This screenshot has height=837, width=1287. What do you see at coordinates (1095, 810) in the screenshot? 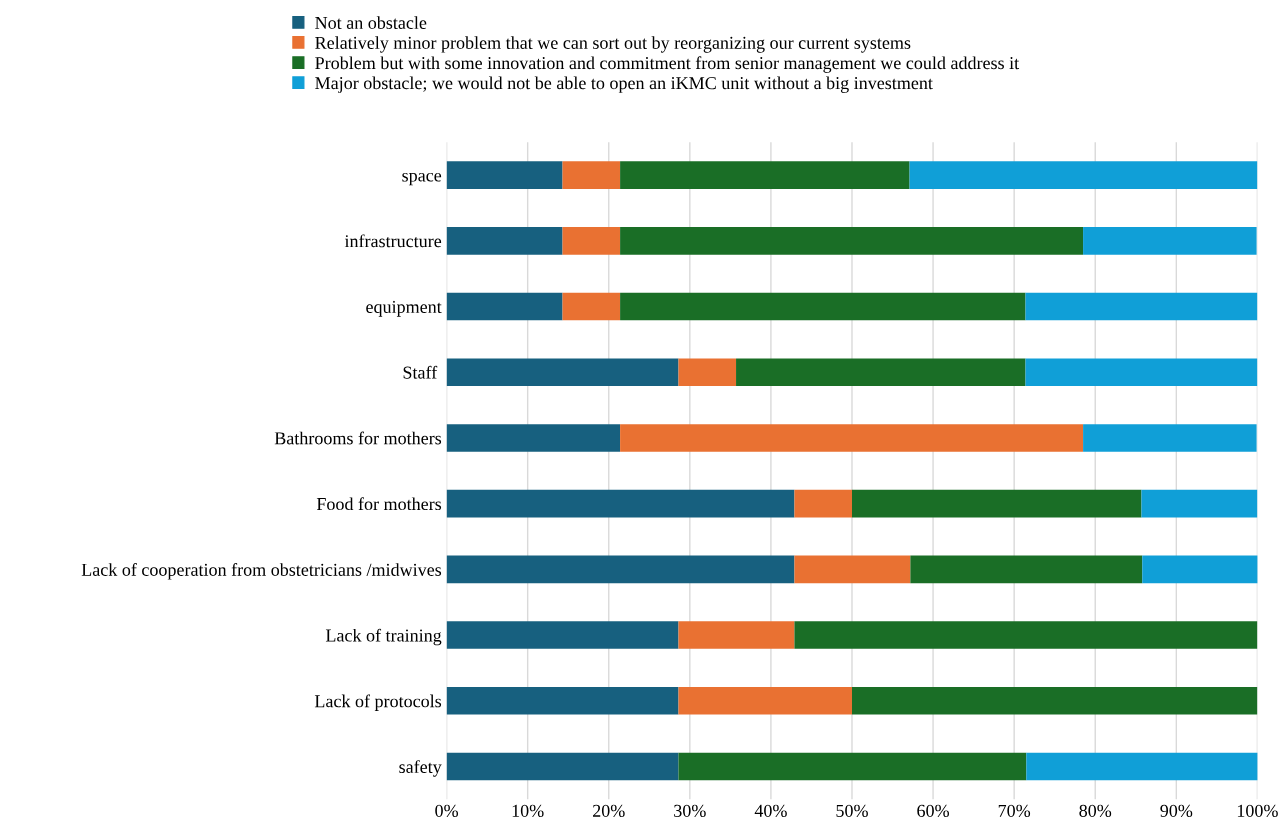
I see `x-tick-label: 80%` at bounding box center [1095, 810].